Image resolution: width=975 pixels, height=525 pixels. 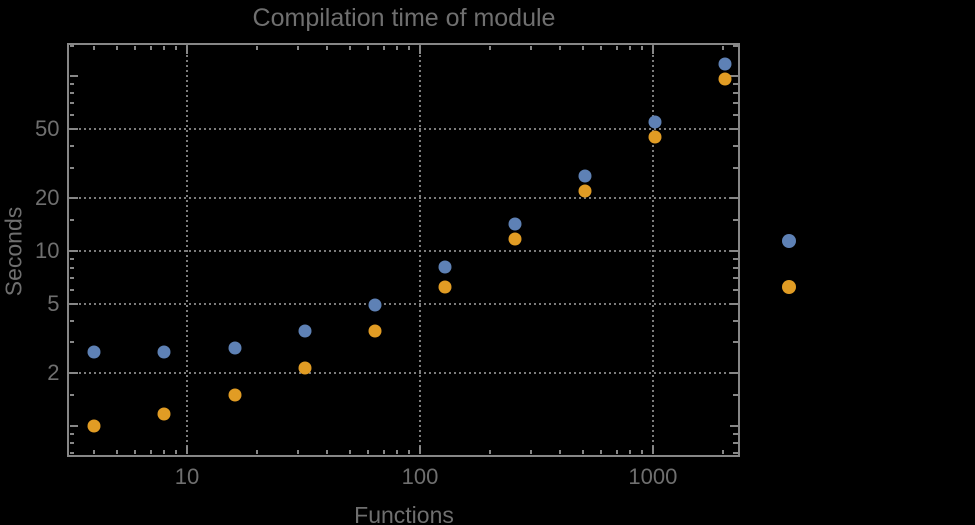 I want to click on x-axis-title: Functions, so click(x=404, y=513).